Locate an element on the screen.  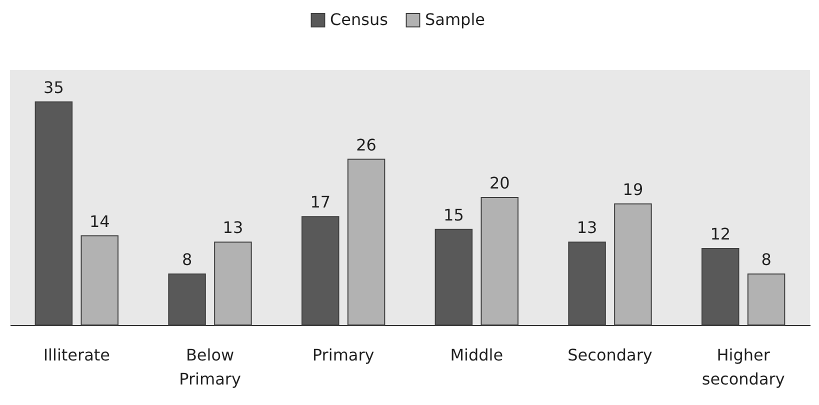
legend-label: Census is located at coordinates (359, 20).